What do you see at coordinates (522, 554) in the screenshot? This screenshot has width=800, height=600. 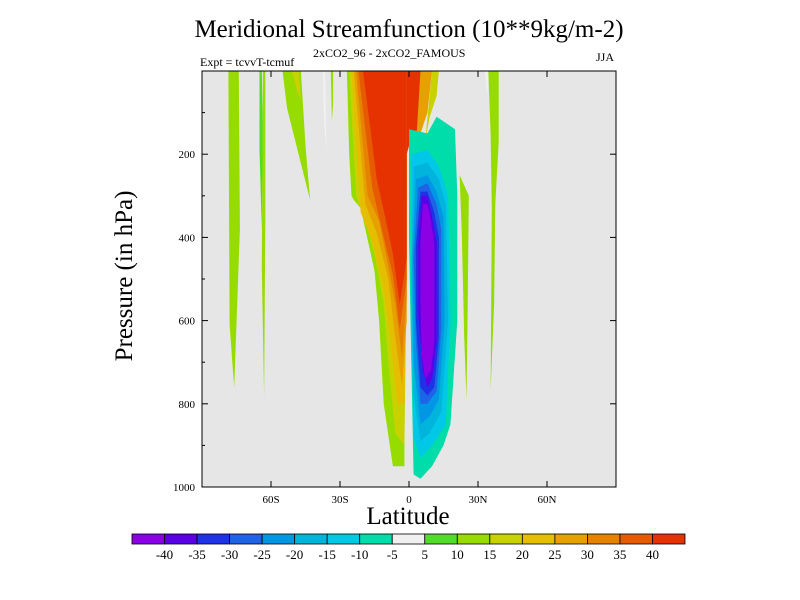 I see `colorbar-level-label: 20` at bounding box center [522, 554].